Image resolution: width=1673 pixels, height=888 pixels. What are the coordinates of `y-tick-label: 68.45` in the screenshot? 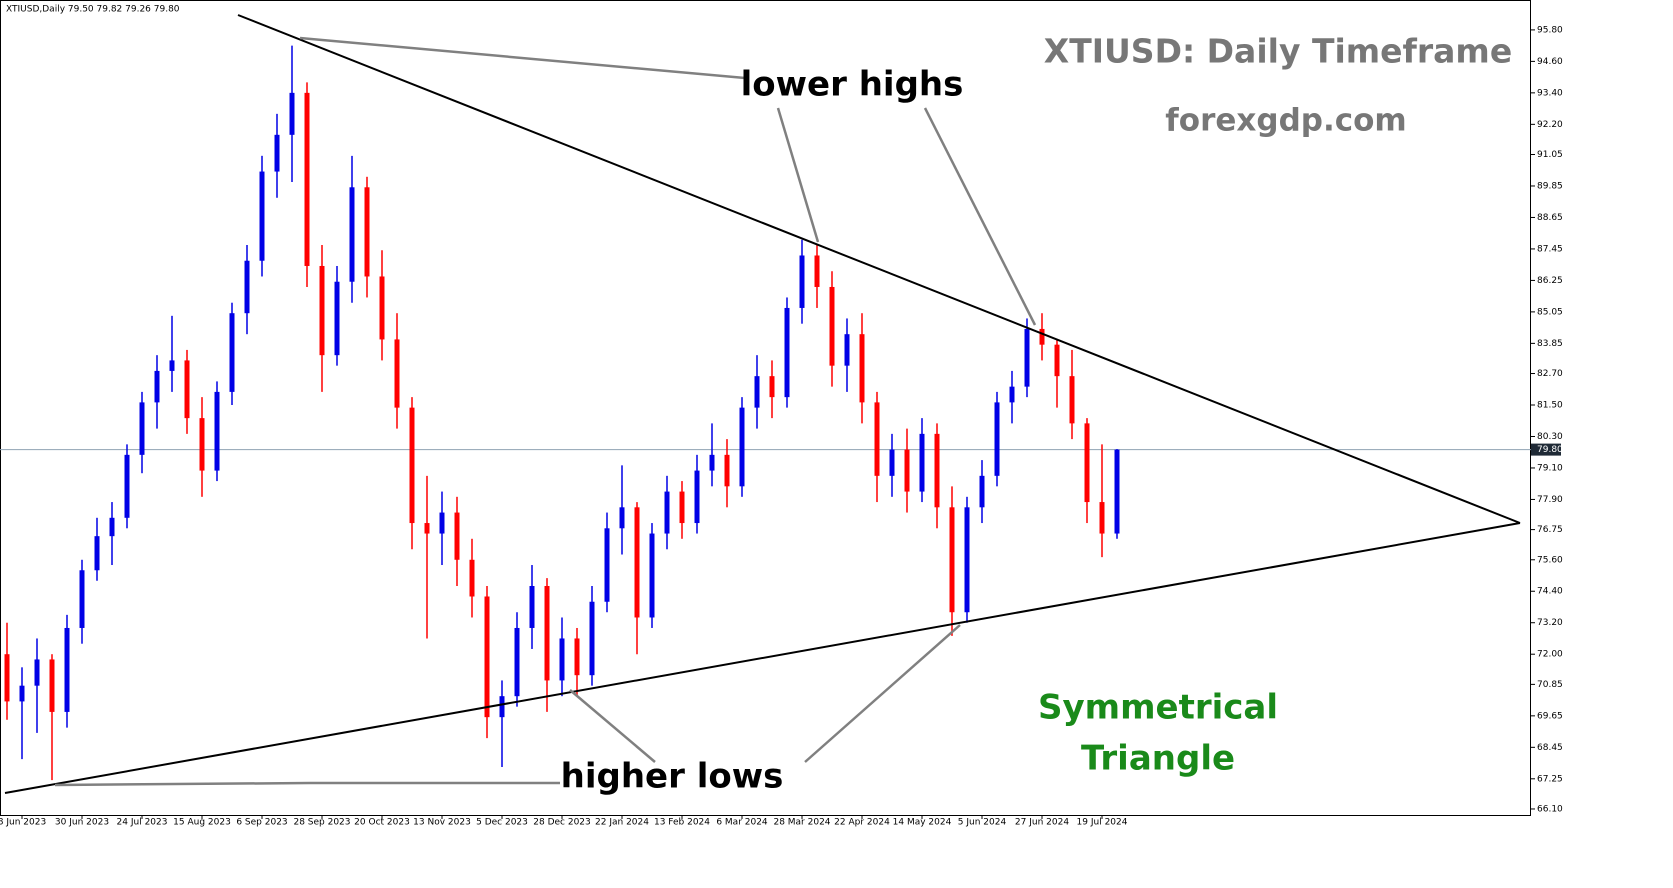 It's located at (1550, 748).